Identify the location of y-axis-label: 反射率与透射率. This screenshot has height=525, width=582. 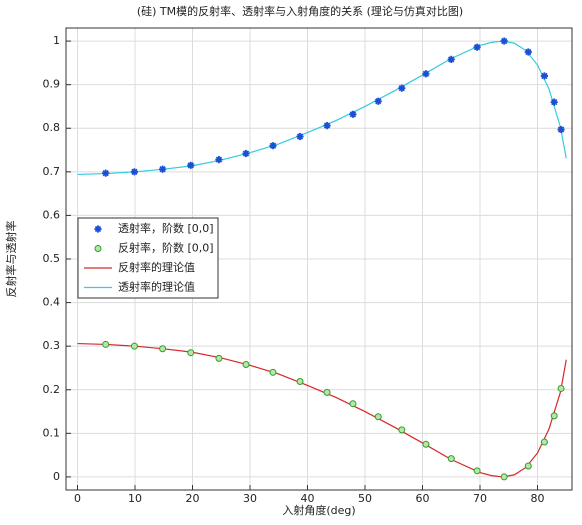
(11, 259).